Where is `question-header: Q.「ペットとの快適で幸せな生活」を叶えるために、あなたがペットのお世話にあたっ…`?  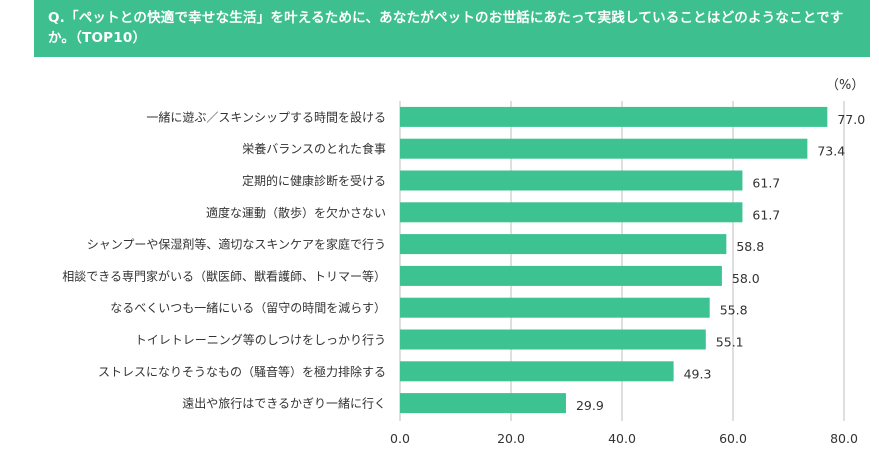 question-header: Q.「ペットとの快適で幸せな生活」を叶えるために、あなたがペットのお世話にあたっ… is located at coordinates (452, 28).